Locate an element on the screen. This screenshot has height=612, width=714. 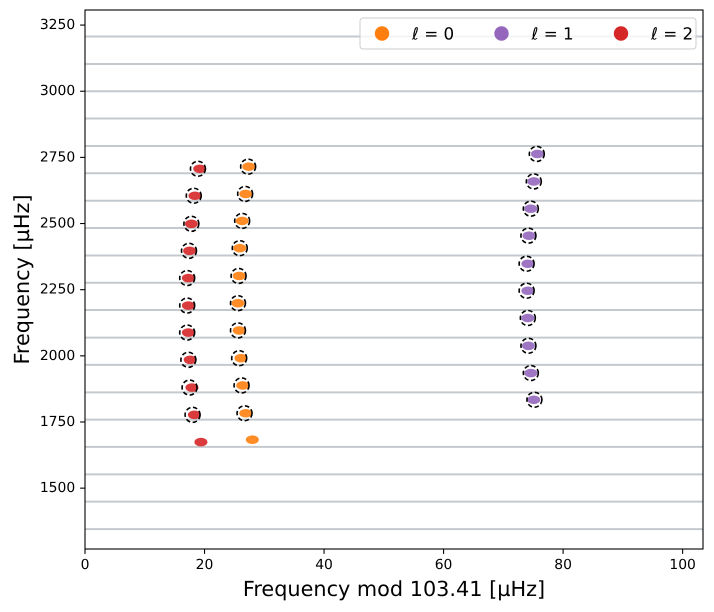
x-tick-label: 80 is located at coordinates (563, 564).